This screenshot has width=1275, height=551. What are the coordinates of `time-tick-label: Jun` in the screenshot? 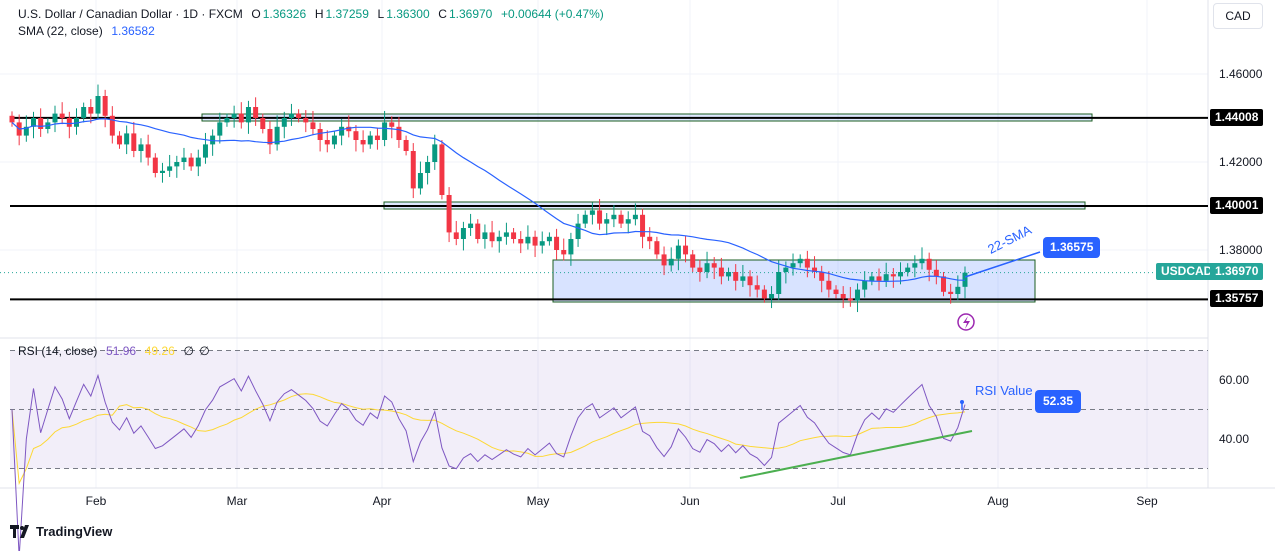 It's located at (689, 501).